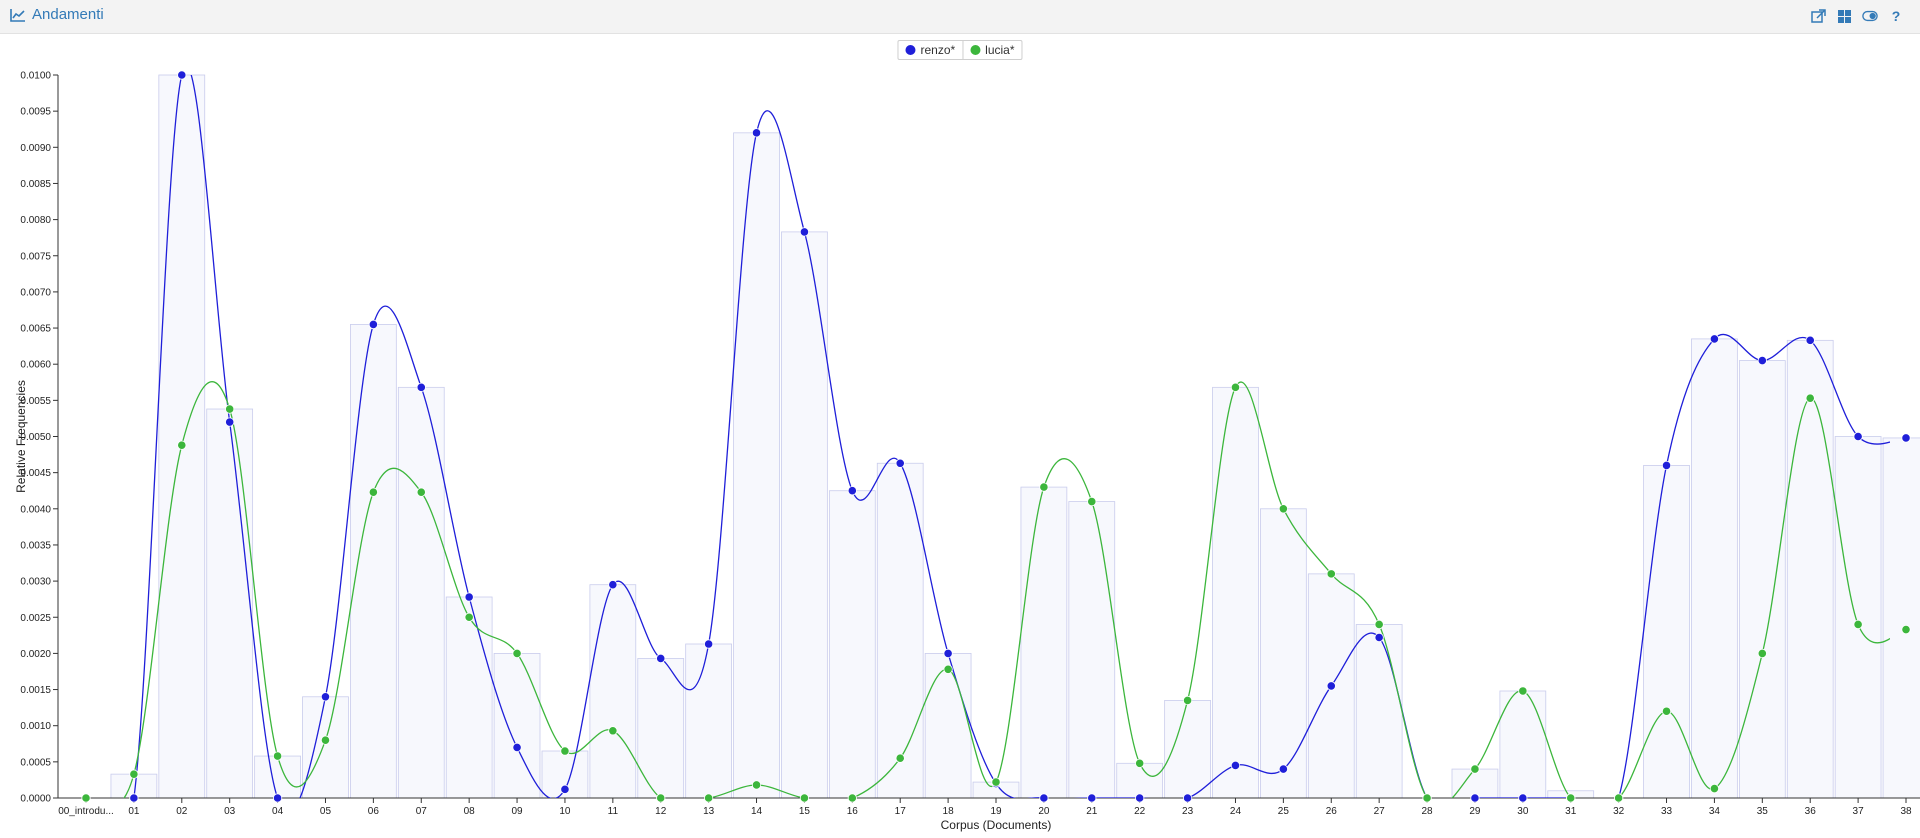  I want to click on y-tick-label: 0.0050, so click(35, 437).